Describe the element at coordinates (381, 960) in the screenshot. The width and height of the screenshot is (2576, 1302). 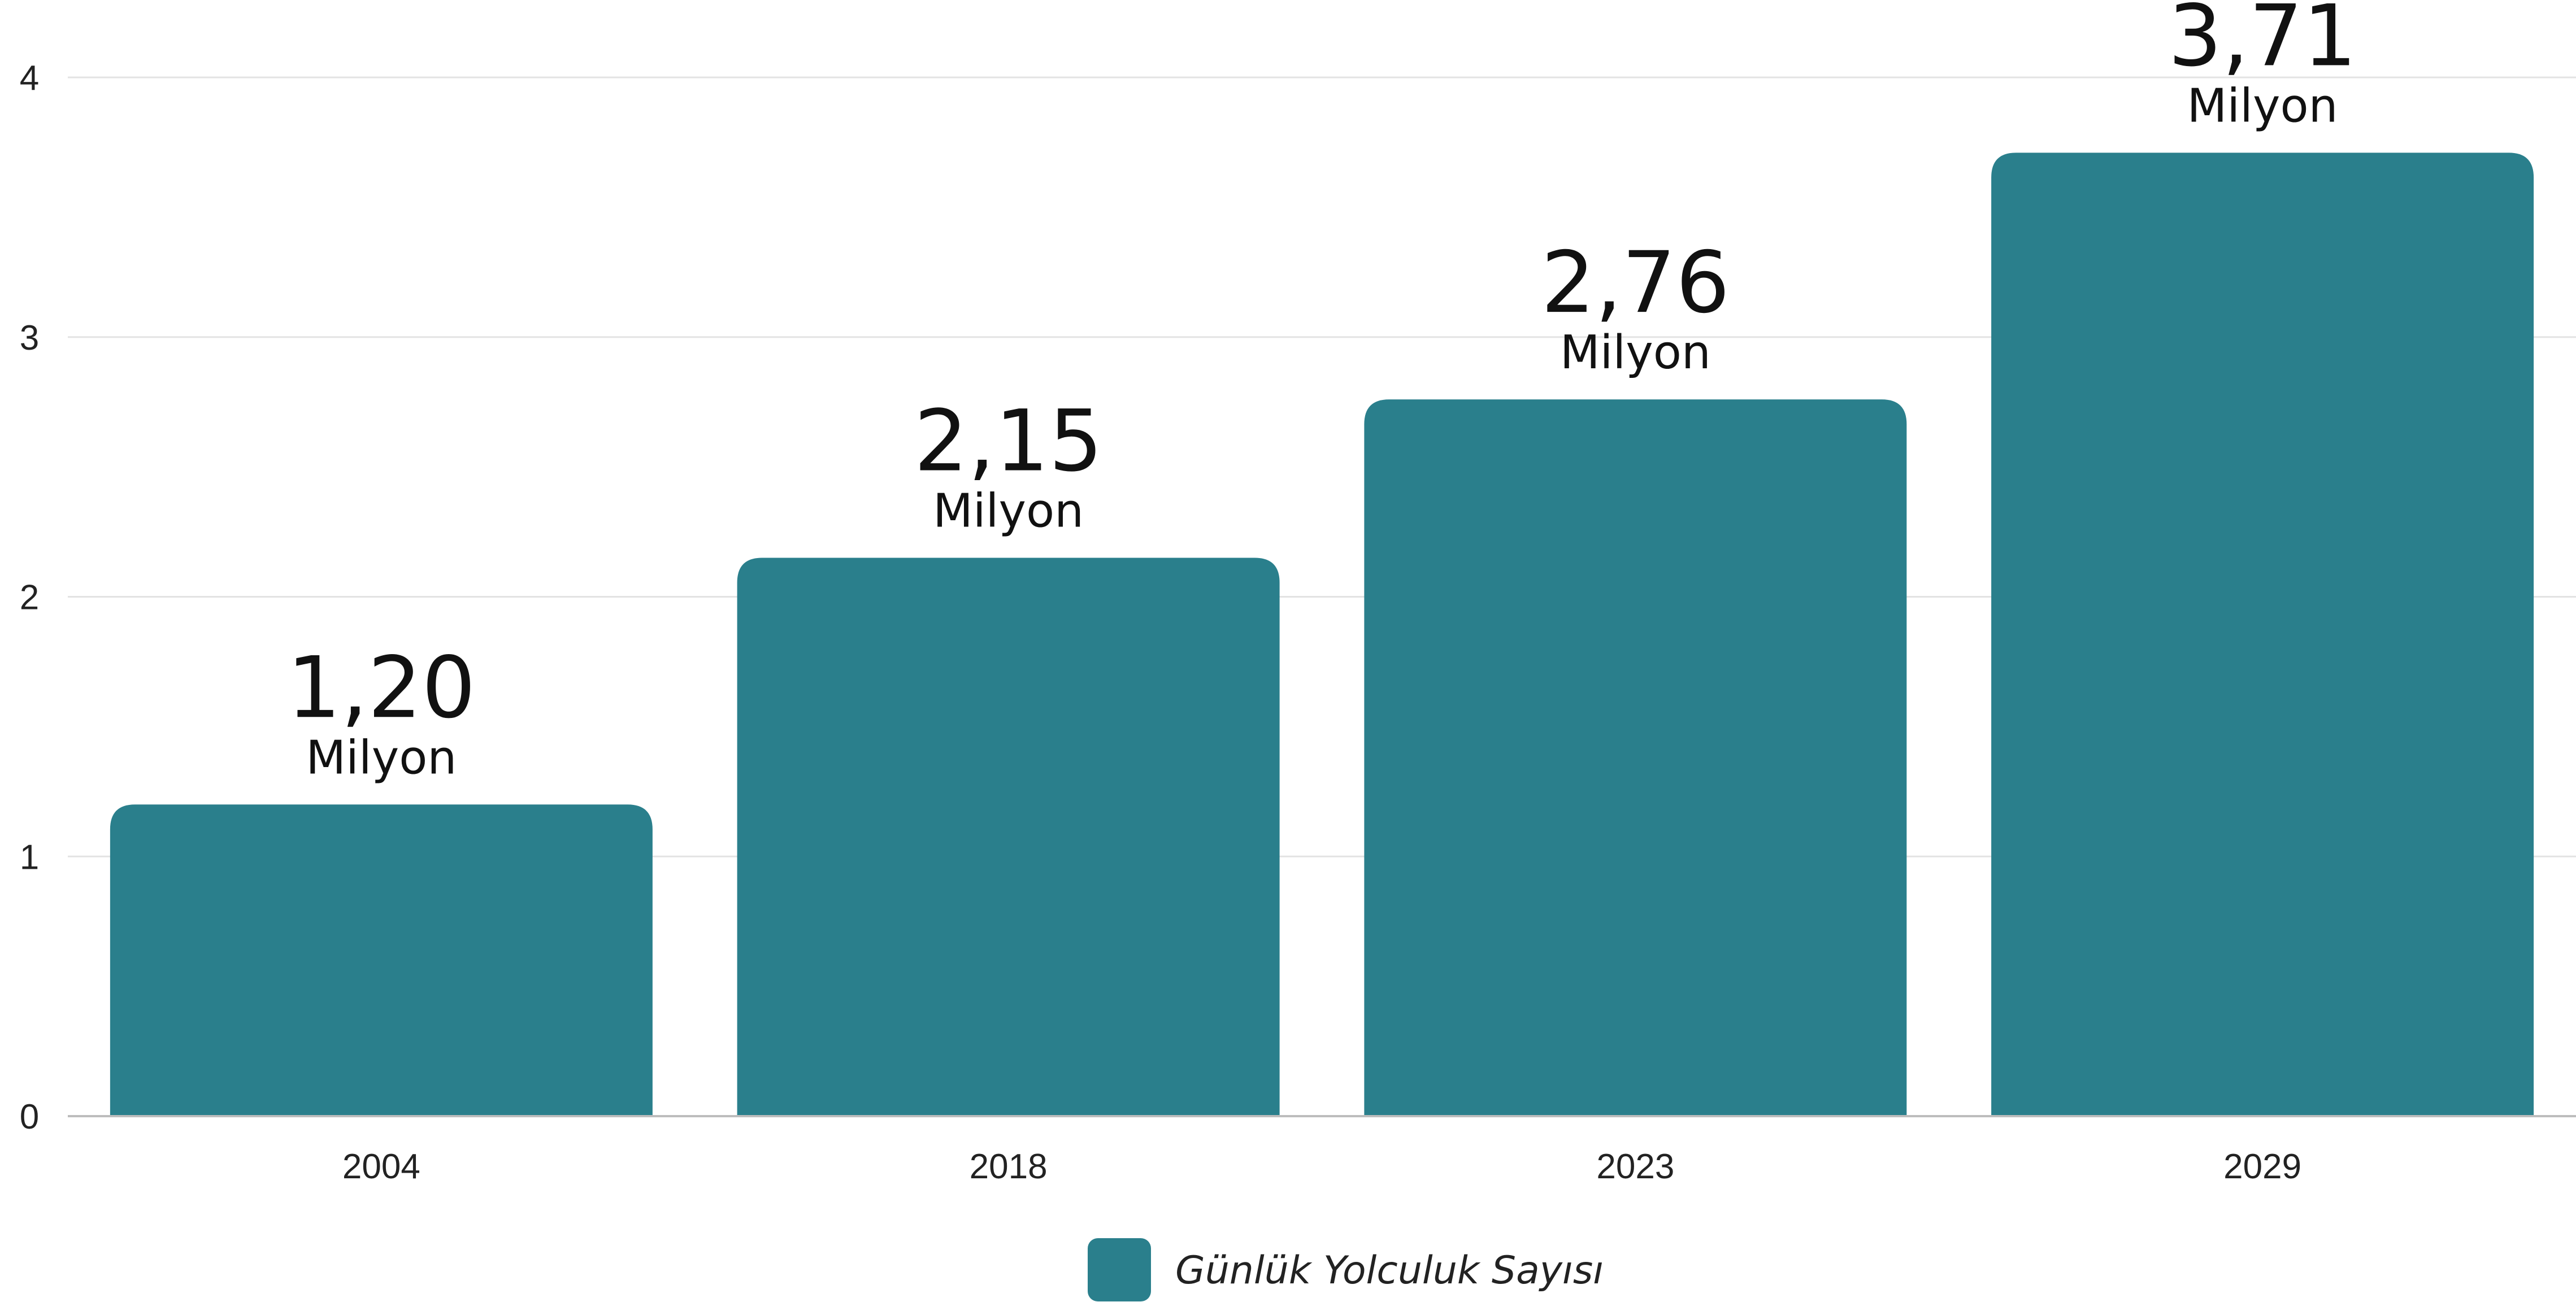
I see `bar-2004` at that location.